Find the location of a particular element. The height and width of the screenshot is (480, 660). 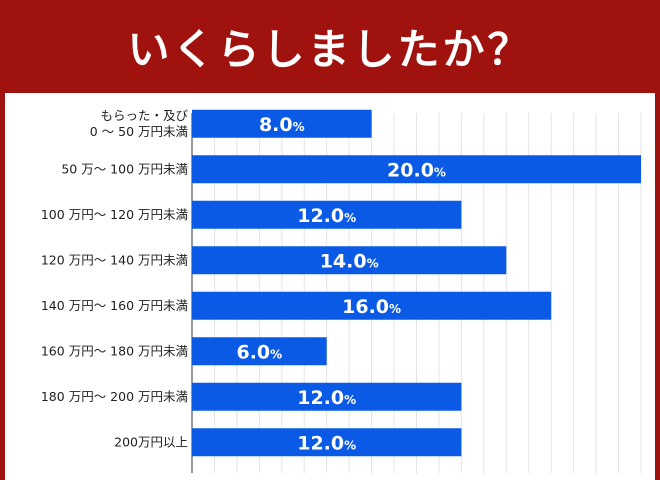

data-label: 8.0% is located at coordinates (282, 125).